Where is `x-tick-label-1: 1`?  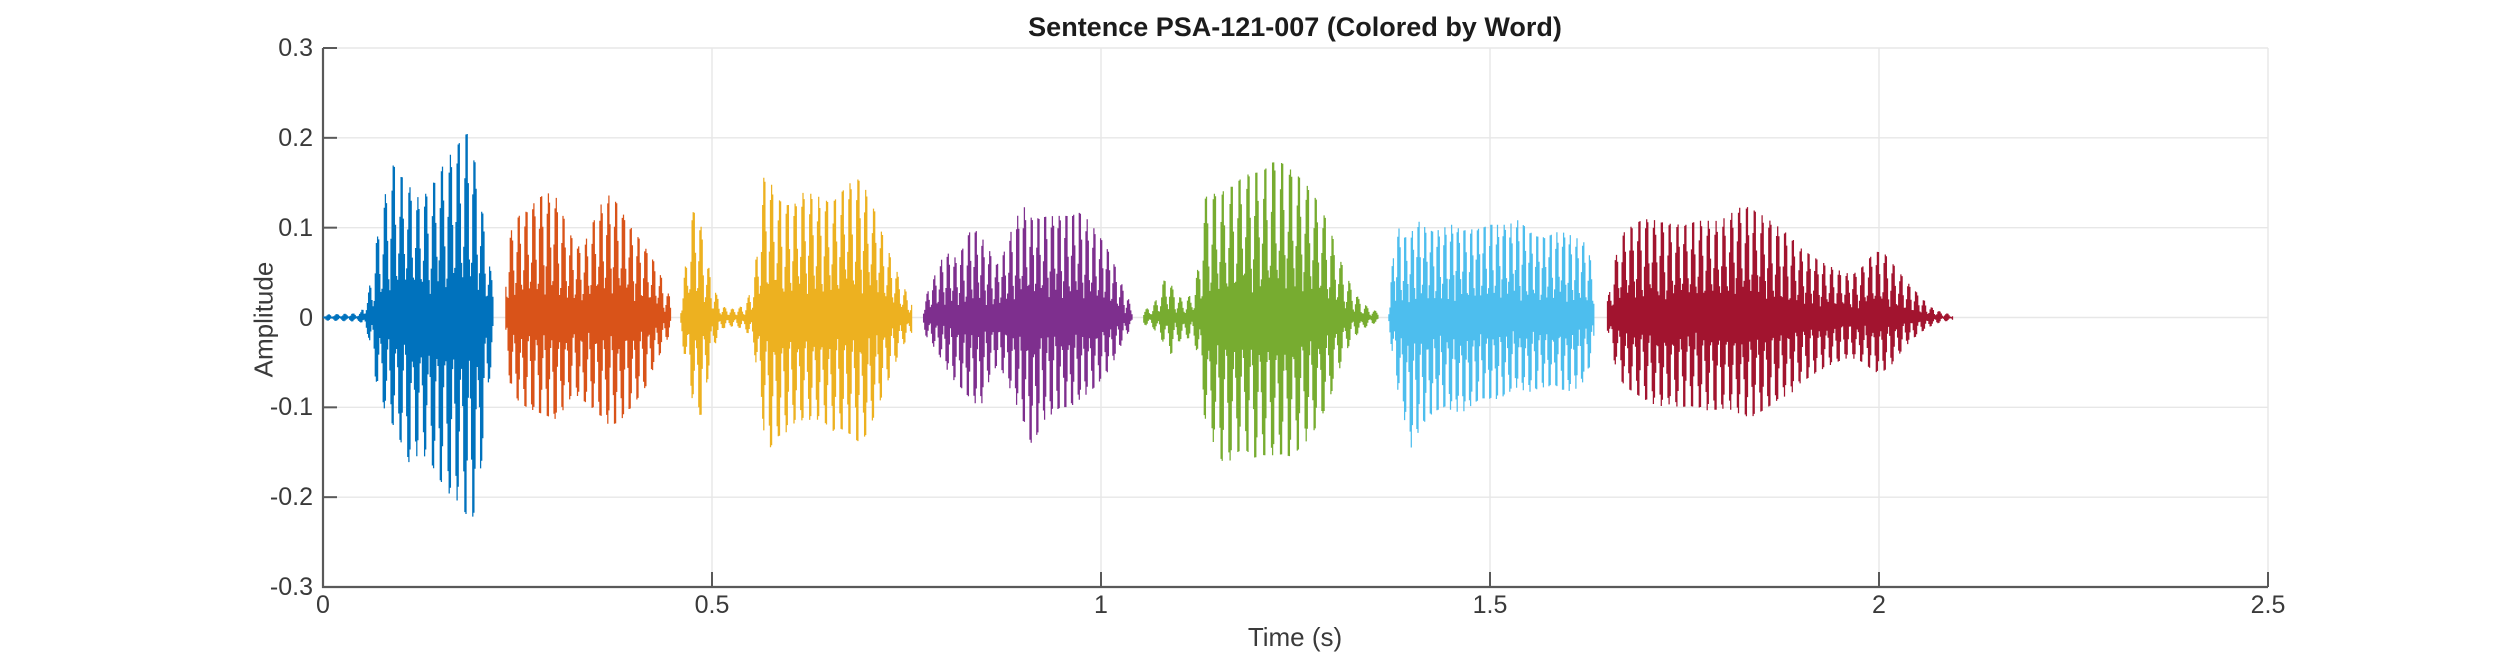 x-tick-label-1: 1 is located at coordinates (1101, 605).